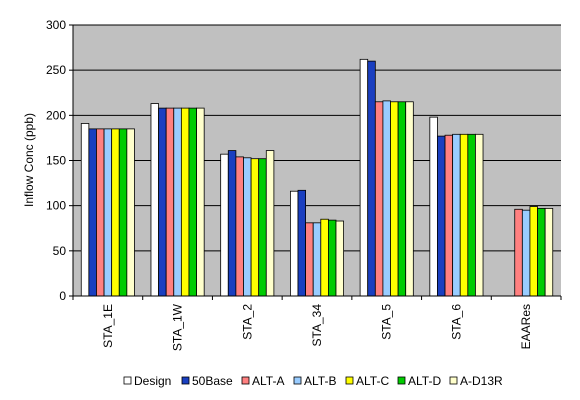  I want to click on bar-50base-sta_1w, so click(162, 202).